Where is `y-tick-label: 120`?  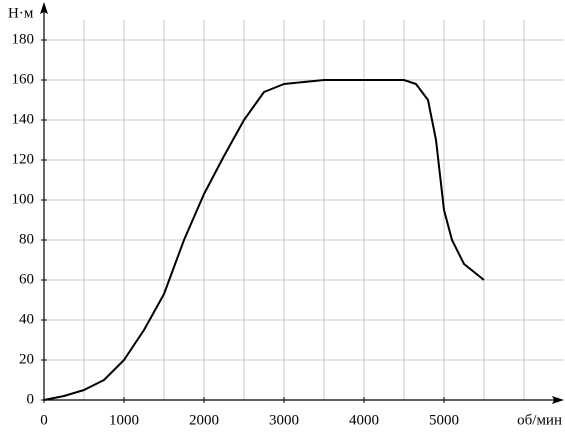 y-tick-label: 120 is located at coordinates (23, 159).